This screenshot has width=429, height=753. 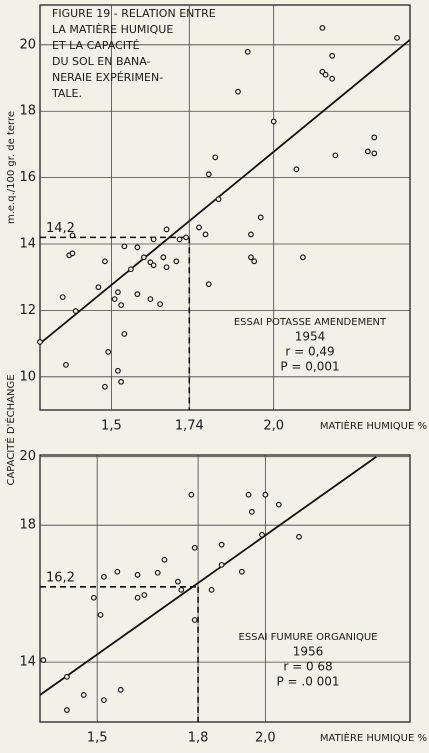 I want to click on shared-y-label: CAPACITÉ D'ÉCHANGE, so click(x=10, y=429).